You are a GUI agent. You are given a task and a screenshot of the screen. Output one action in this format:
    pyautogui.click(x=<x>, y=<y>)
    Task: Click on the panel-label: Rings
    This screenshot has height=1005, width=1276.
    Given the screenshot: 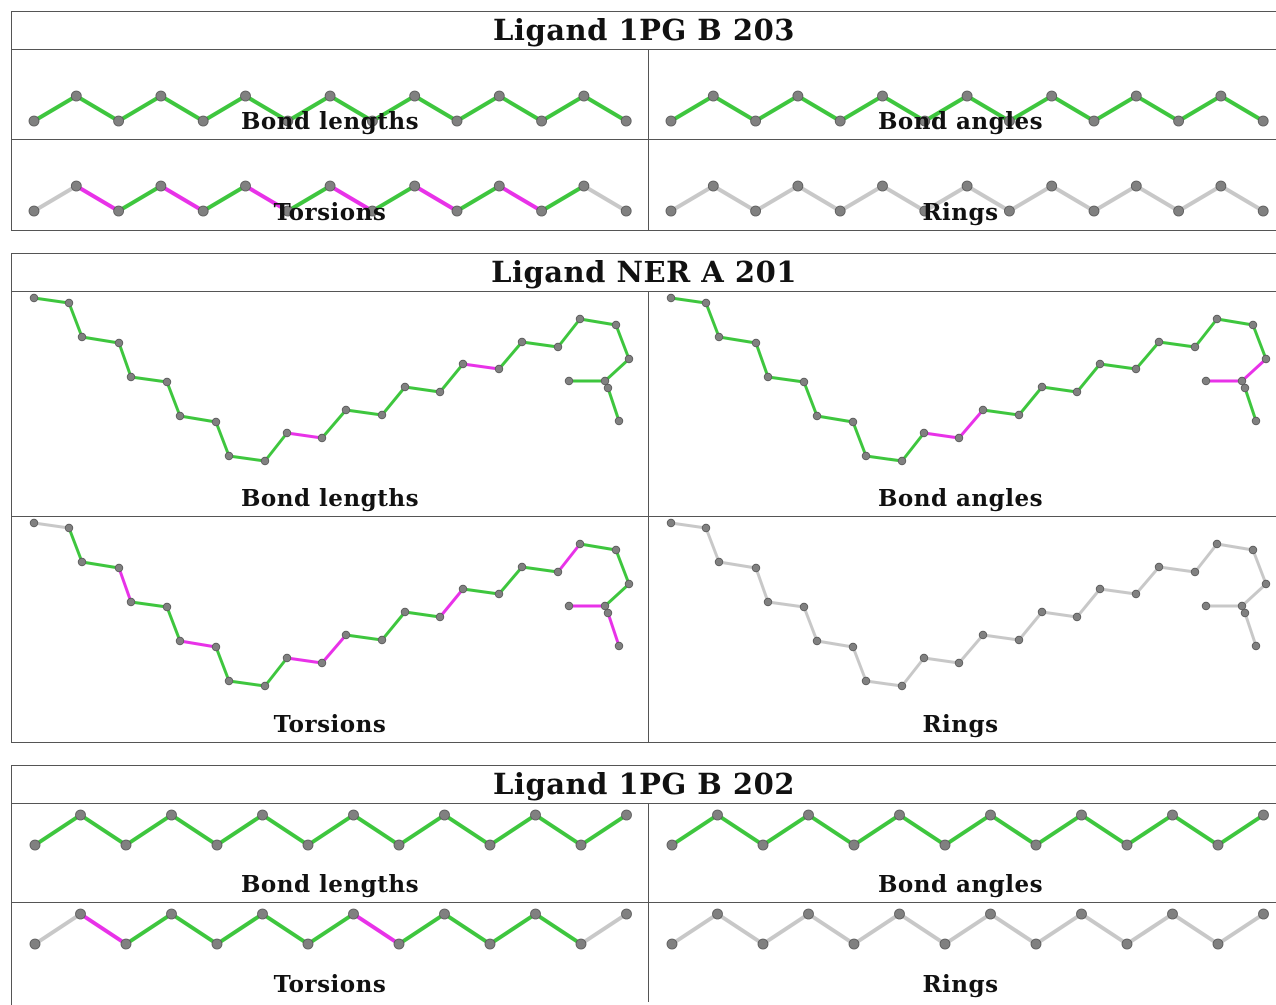 What is the action you would take?
    pyautogui.click(x=960, y=212)
    